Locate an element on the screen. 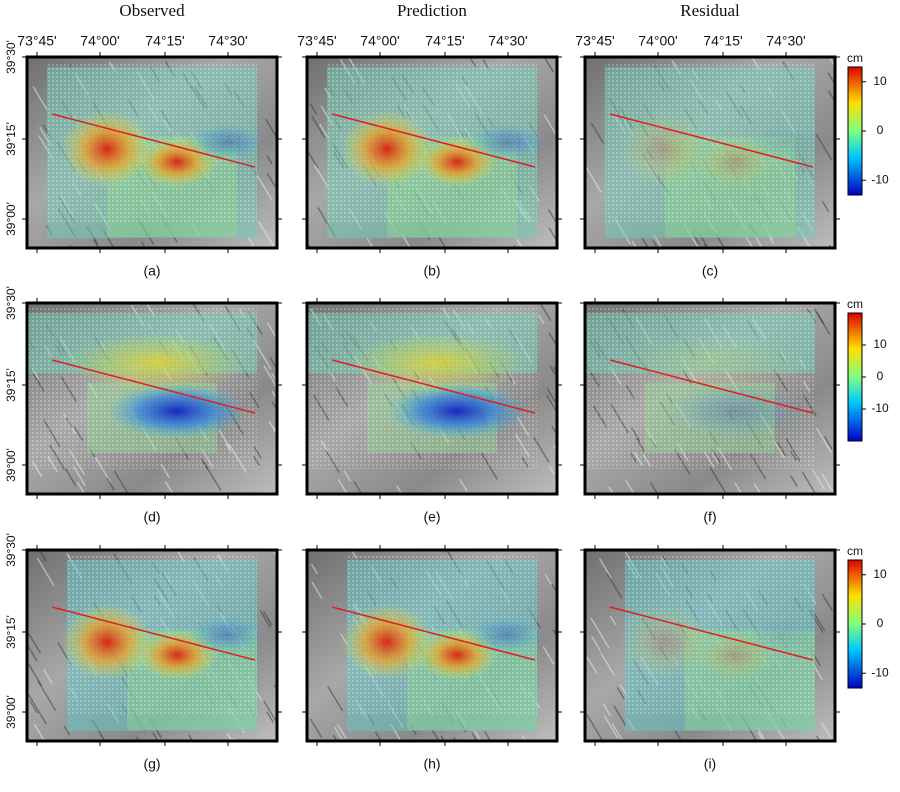 This screenshot has width=900, height=792. panel-label: (f) is located at coordinates (709, 517).